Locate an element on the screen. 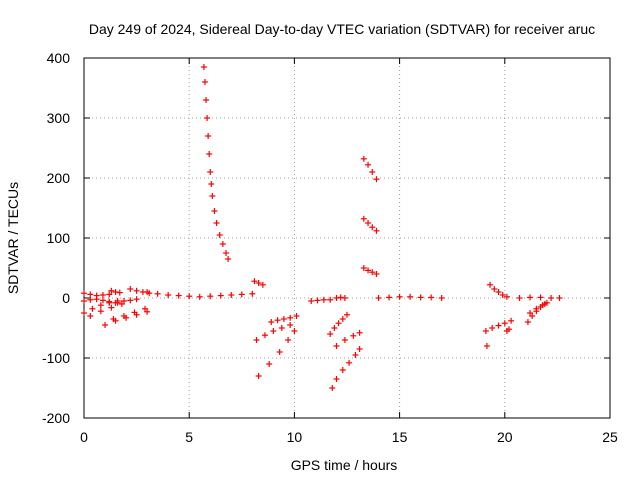 The width and height of the screenshot is (640, 480). y-tick-label: 100 is located at coordinates (59, 238).